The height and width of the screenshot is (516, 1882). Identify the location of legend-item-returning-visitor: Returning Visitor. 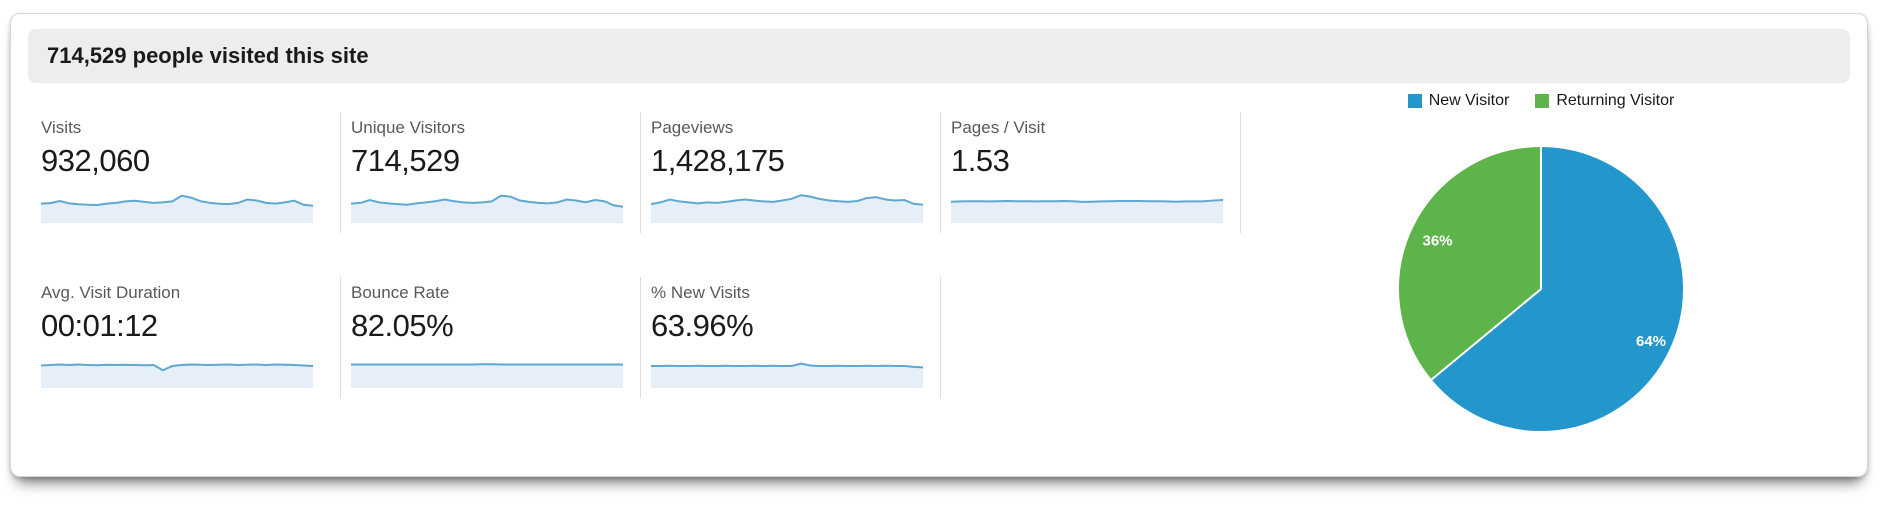
(1604, 101).